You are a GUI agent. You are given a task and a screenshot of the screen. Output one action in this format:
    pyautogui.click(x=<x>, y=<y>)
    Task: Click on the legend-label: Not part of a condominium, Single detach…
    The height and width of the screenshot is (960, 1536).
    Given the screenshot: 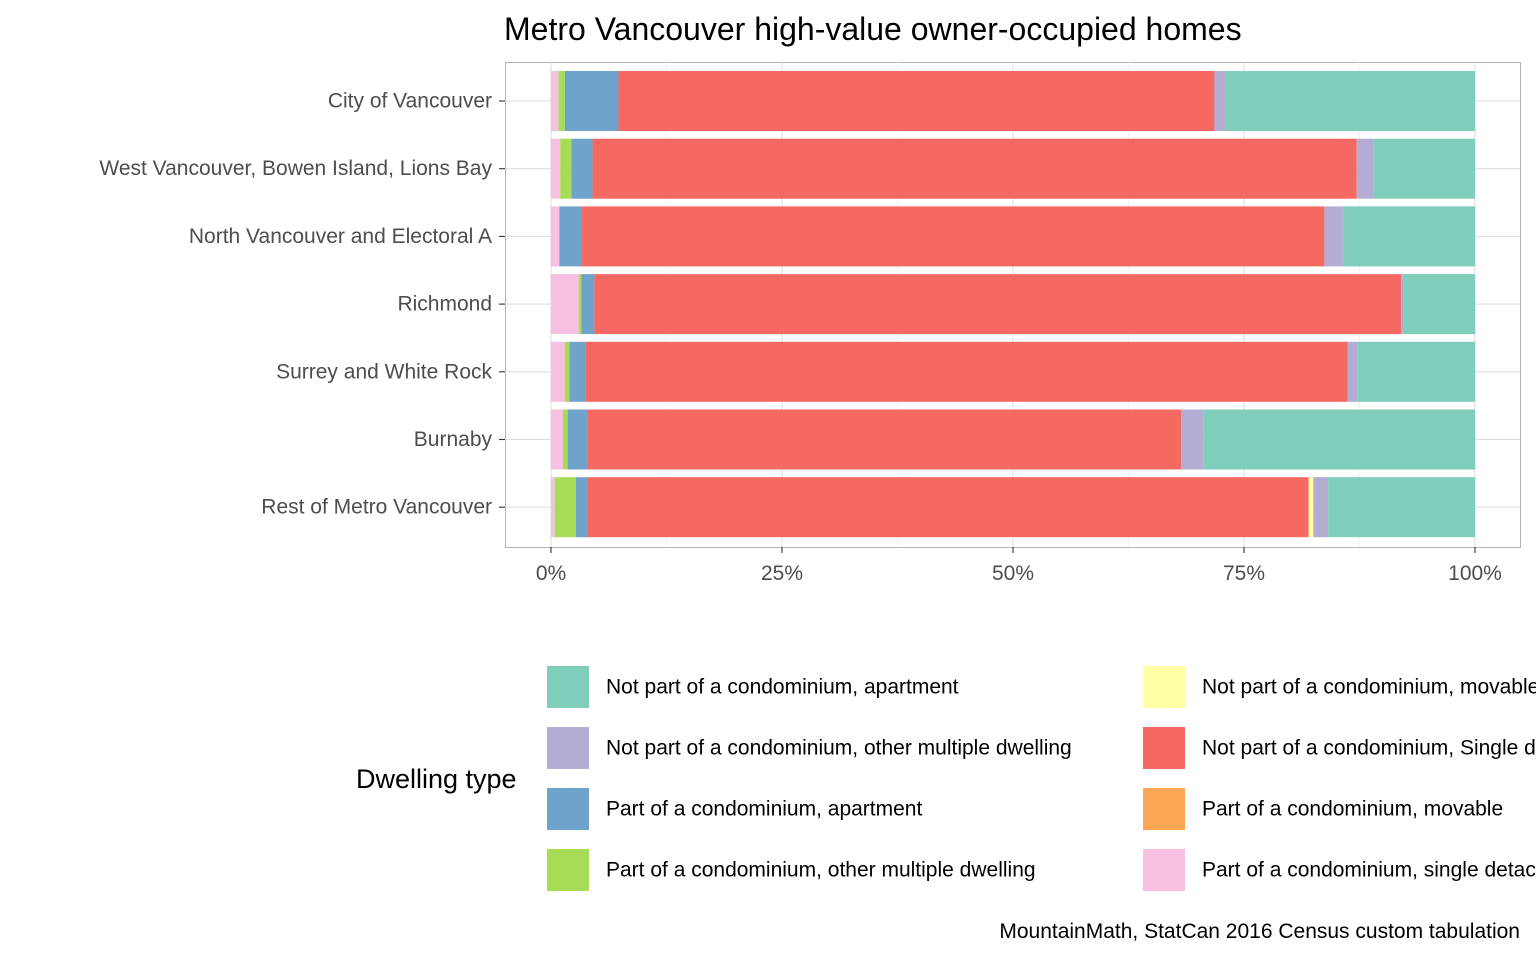 What is the action you would take?
    pyautogui.click(x=1369, y=748)
    